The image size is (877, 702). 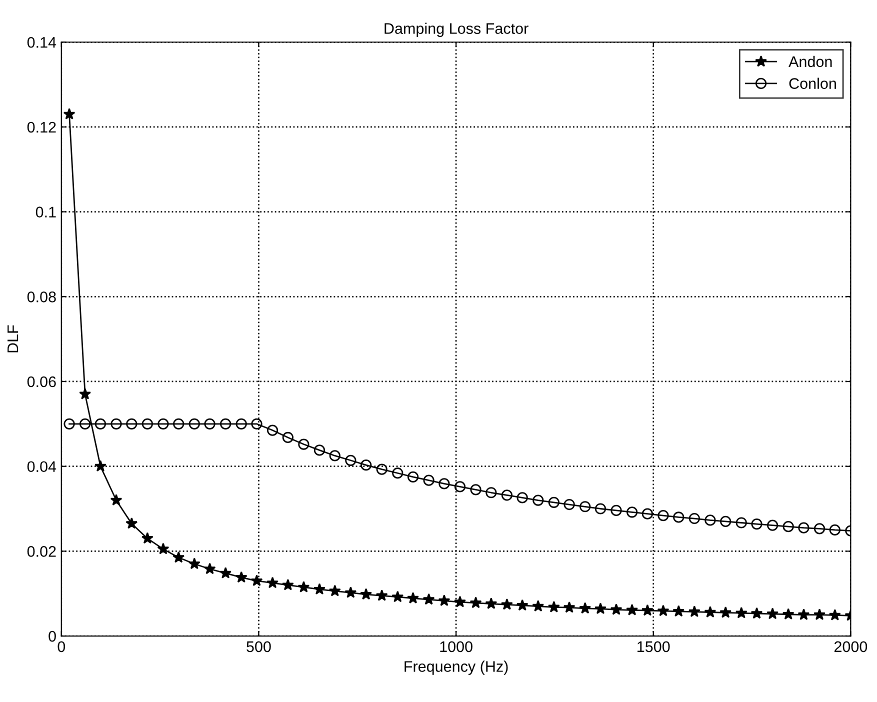 What do you see at coordinates (41, 42) in the screenshot?
I see `y-tick-label: 0.14` at bounding box center [41, 42].